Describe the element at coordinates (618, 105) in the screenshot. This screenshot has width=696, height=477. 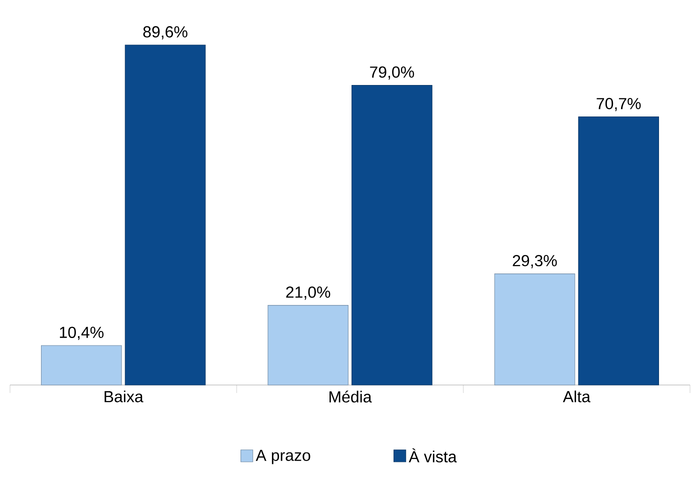
I see `data-label: 70,7%` at that location.